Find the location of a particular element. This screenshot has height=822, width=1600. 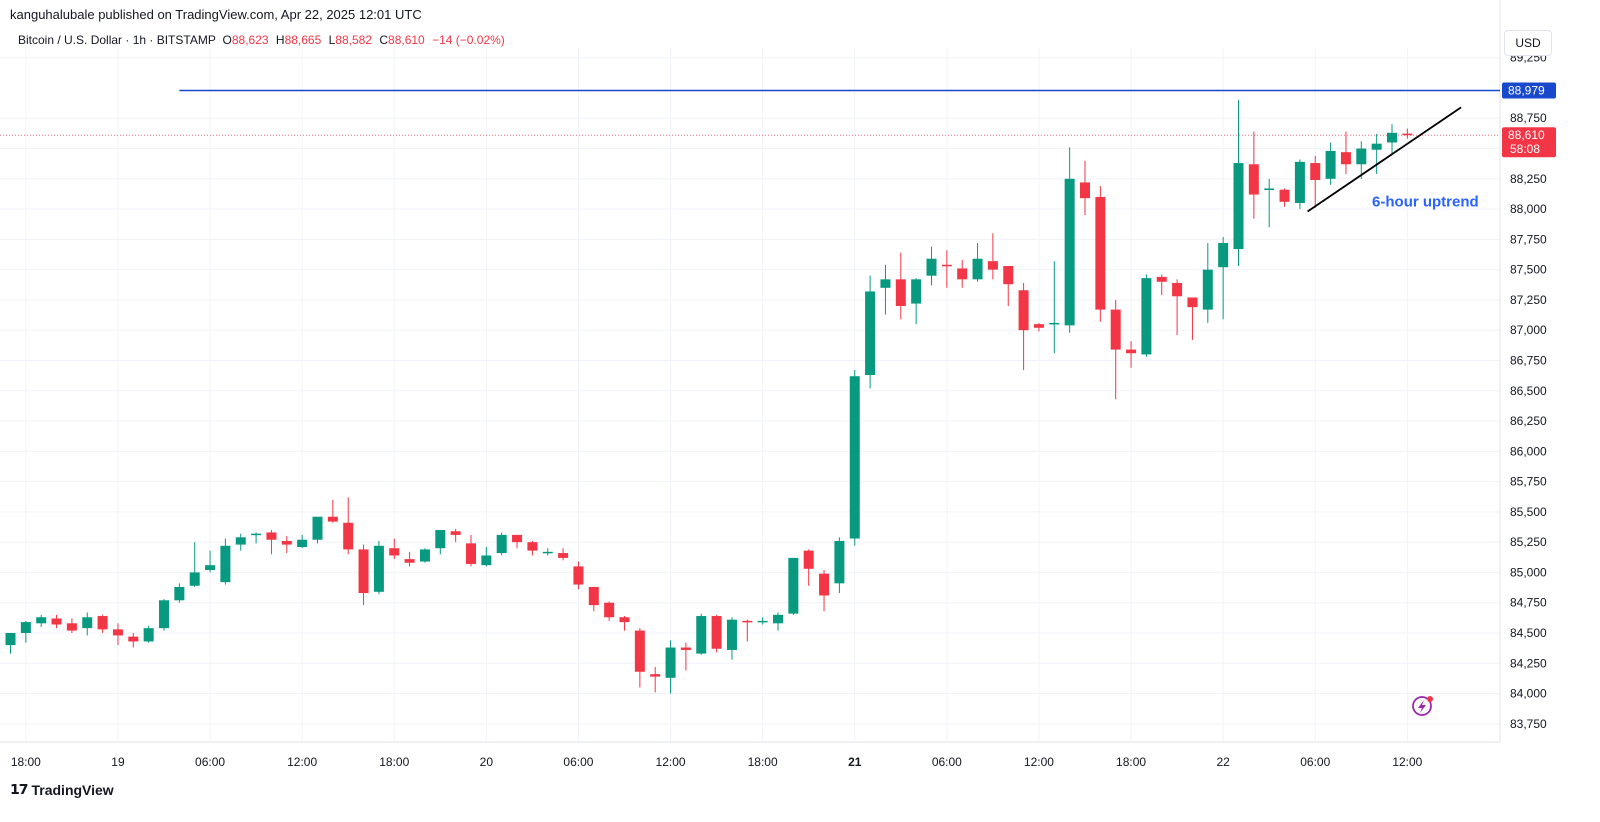

tradingview-brand: 𝟭𝟳 TradingView is located at coordinates (62, 789).